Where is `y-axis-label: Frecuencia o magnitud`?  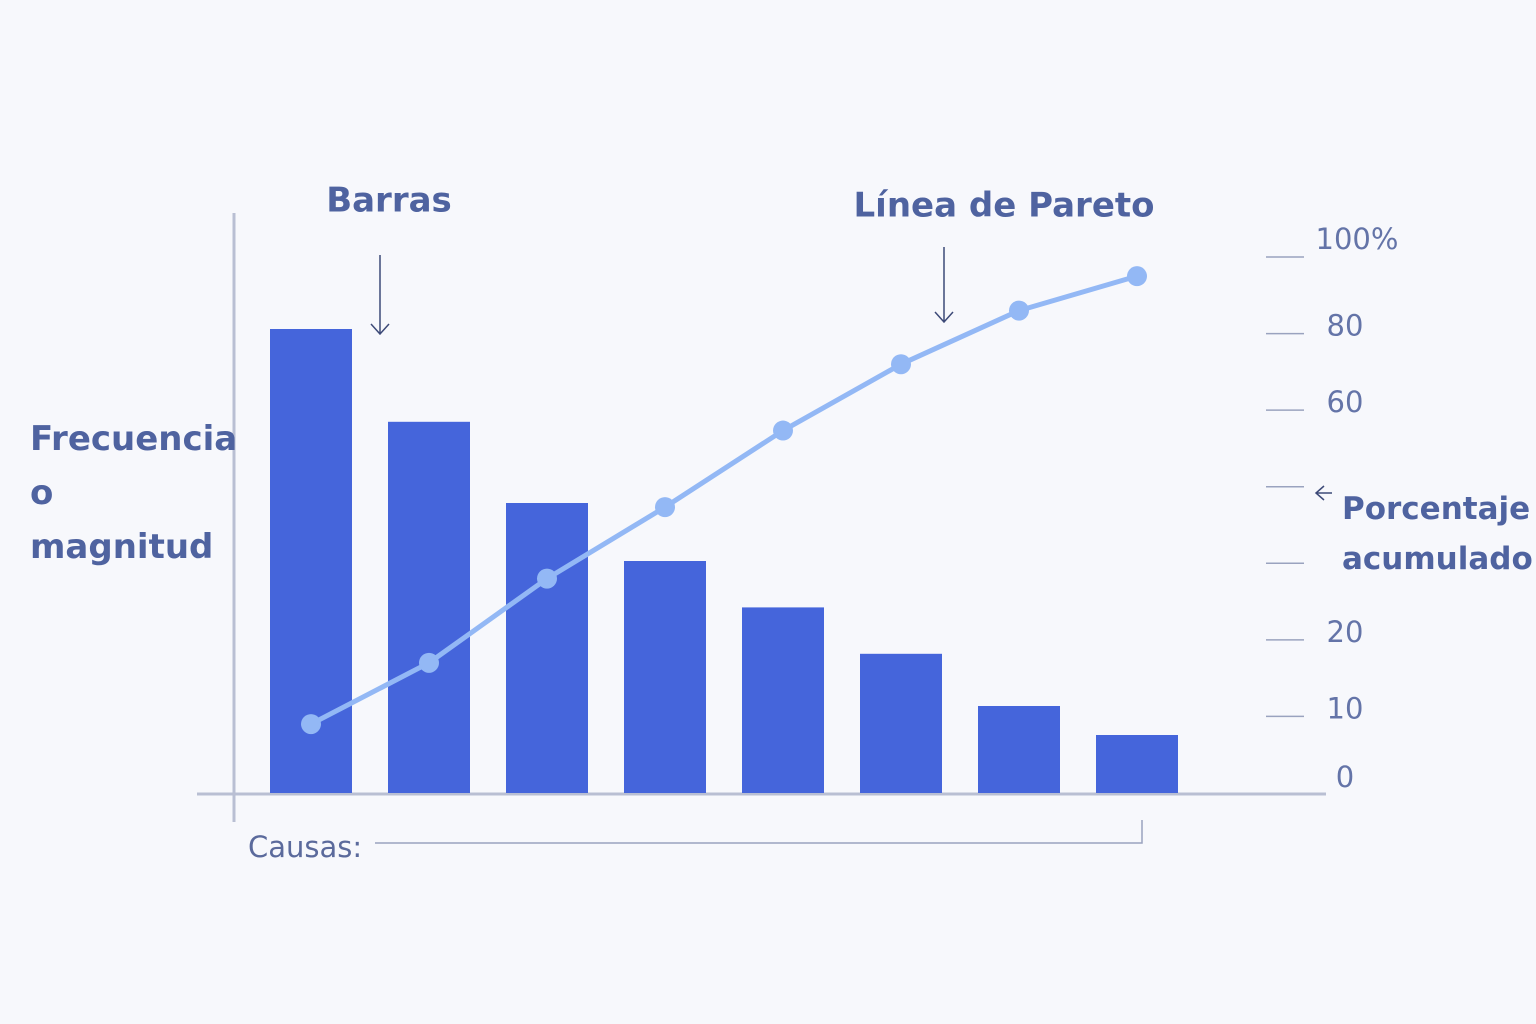 y-axis-label: Frecuencia o magnitud is located at coordinates (134, 493).